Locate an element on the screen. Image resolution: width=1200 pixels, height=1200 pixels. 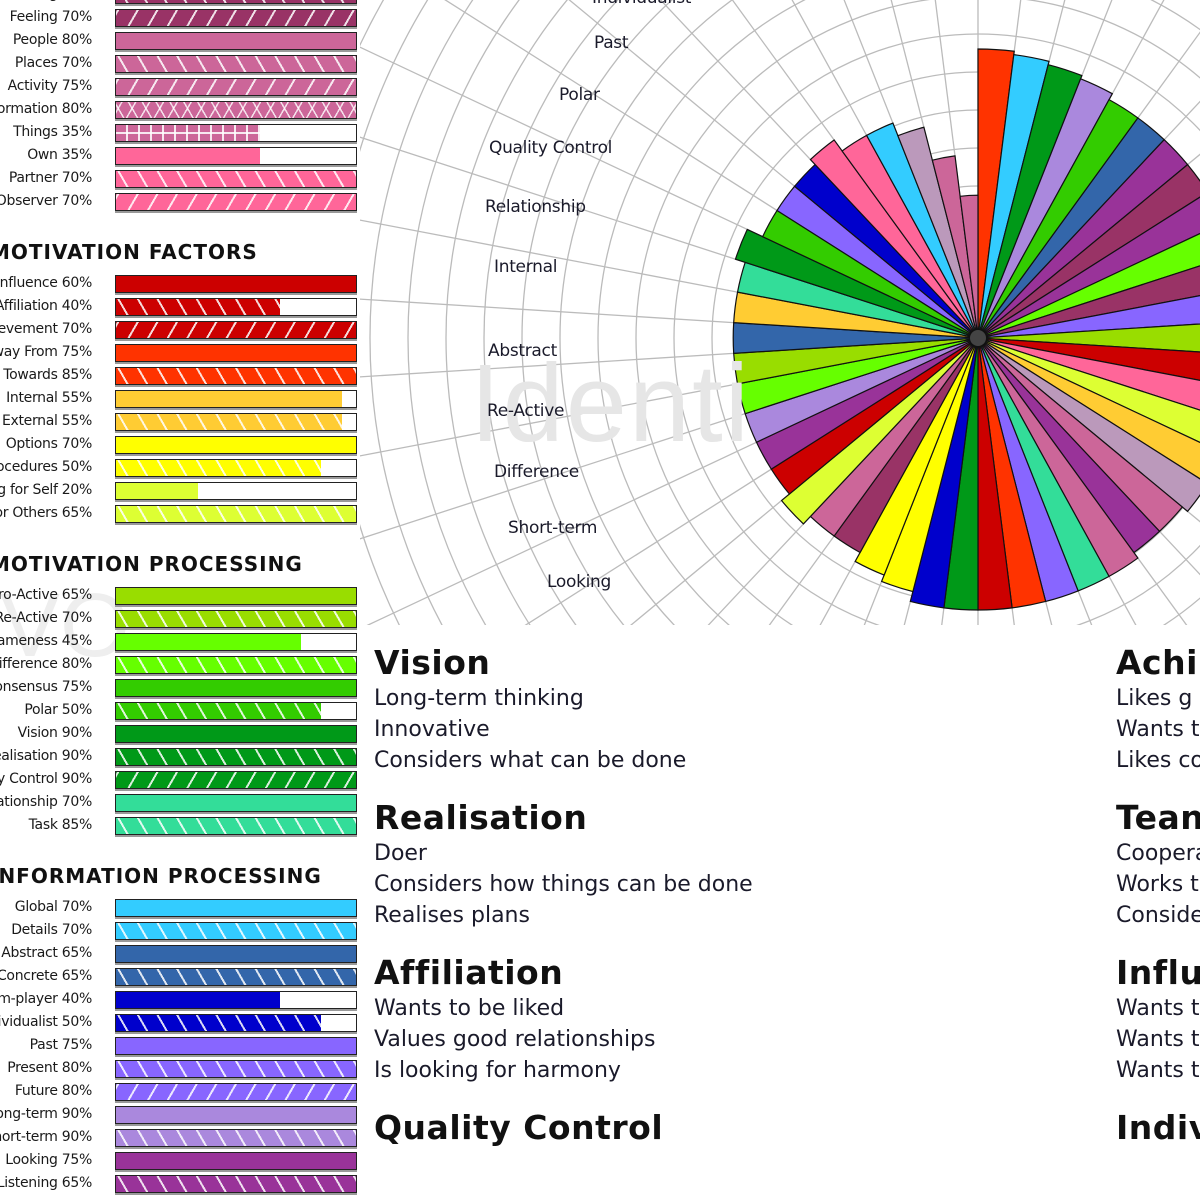
bar-label: People 80% is located at coordinates (52, 40).